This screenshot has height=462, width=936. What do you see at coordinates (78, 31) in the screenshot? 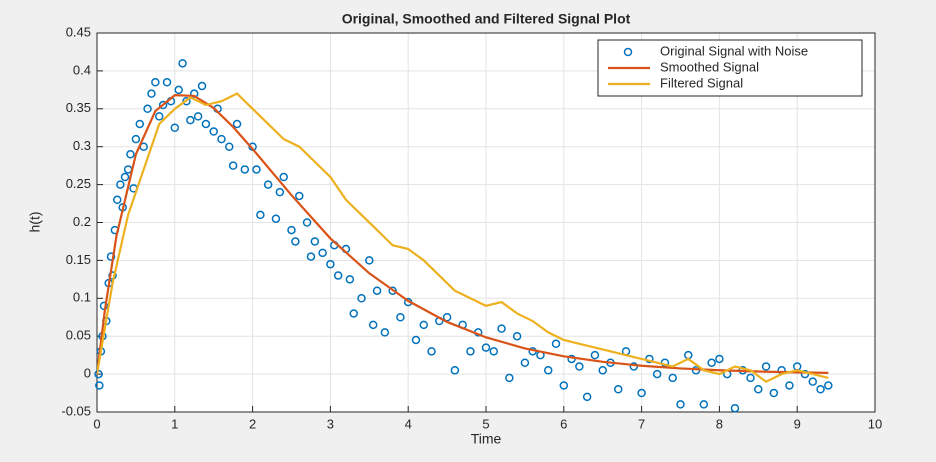
I see `y-tick-label: 0.45` at bounding box center [78, 31].